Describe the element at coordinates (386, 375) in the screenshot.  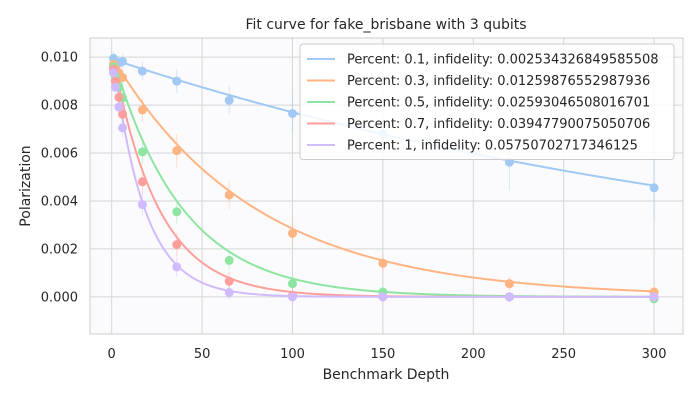
I see `x-axis-label: Benchmark Depth` at that location.